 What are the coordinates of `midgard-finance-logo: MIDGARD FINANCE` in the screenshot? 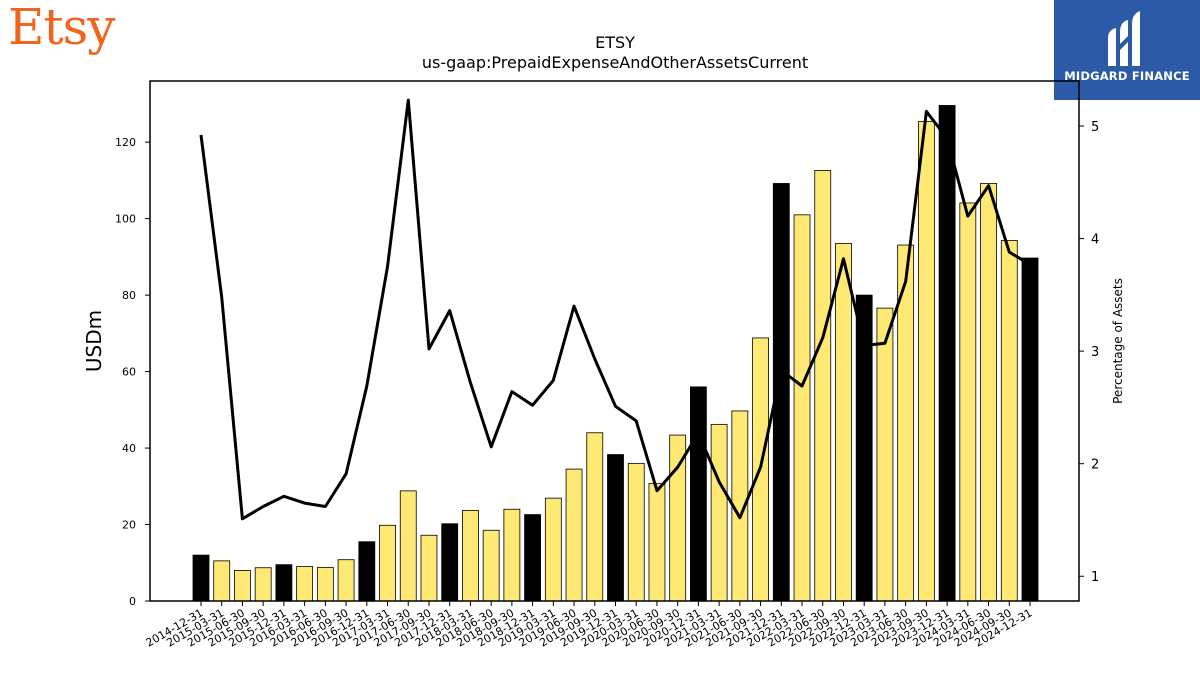 It's located at (1127, 50).